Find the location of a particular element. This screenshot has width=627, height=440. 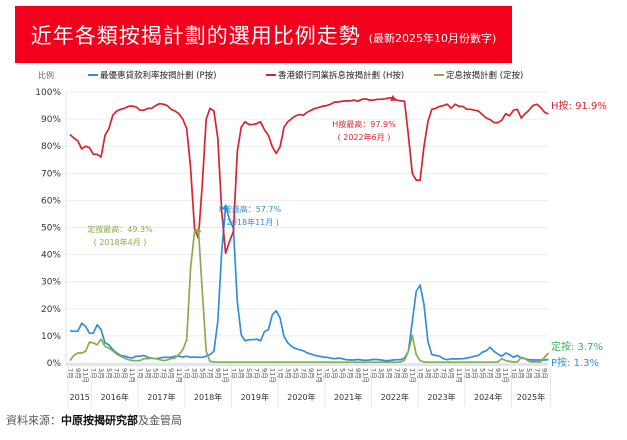

y-tick-label: 70% is located at coordinates (51, 174).